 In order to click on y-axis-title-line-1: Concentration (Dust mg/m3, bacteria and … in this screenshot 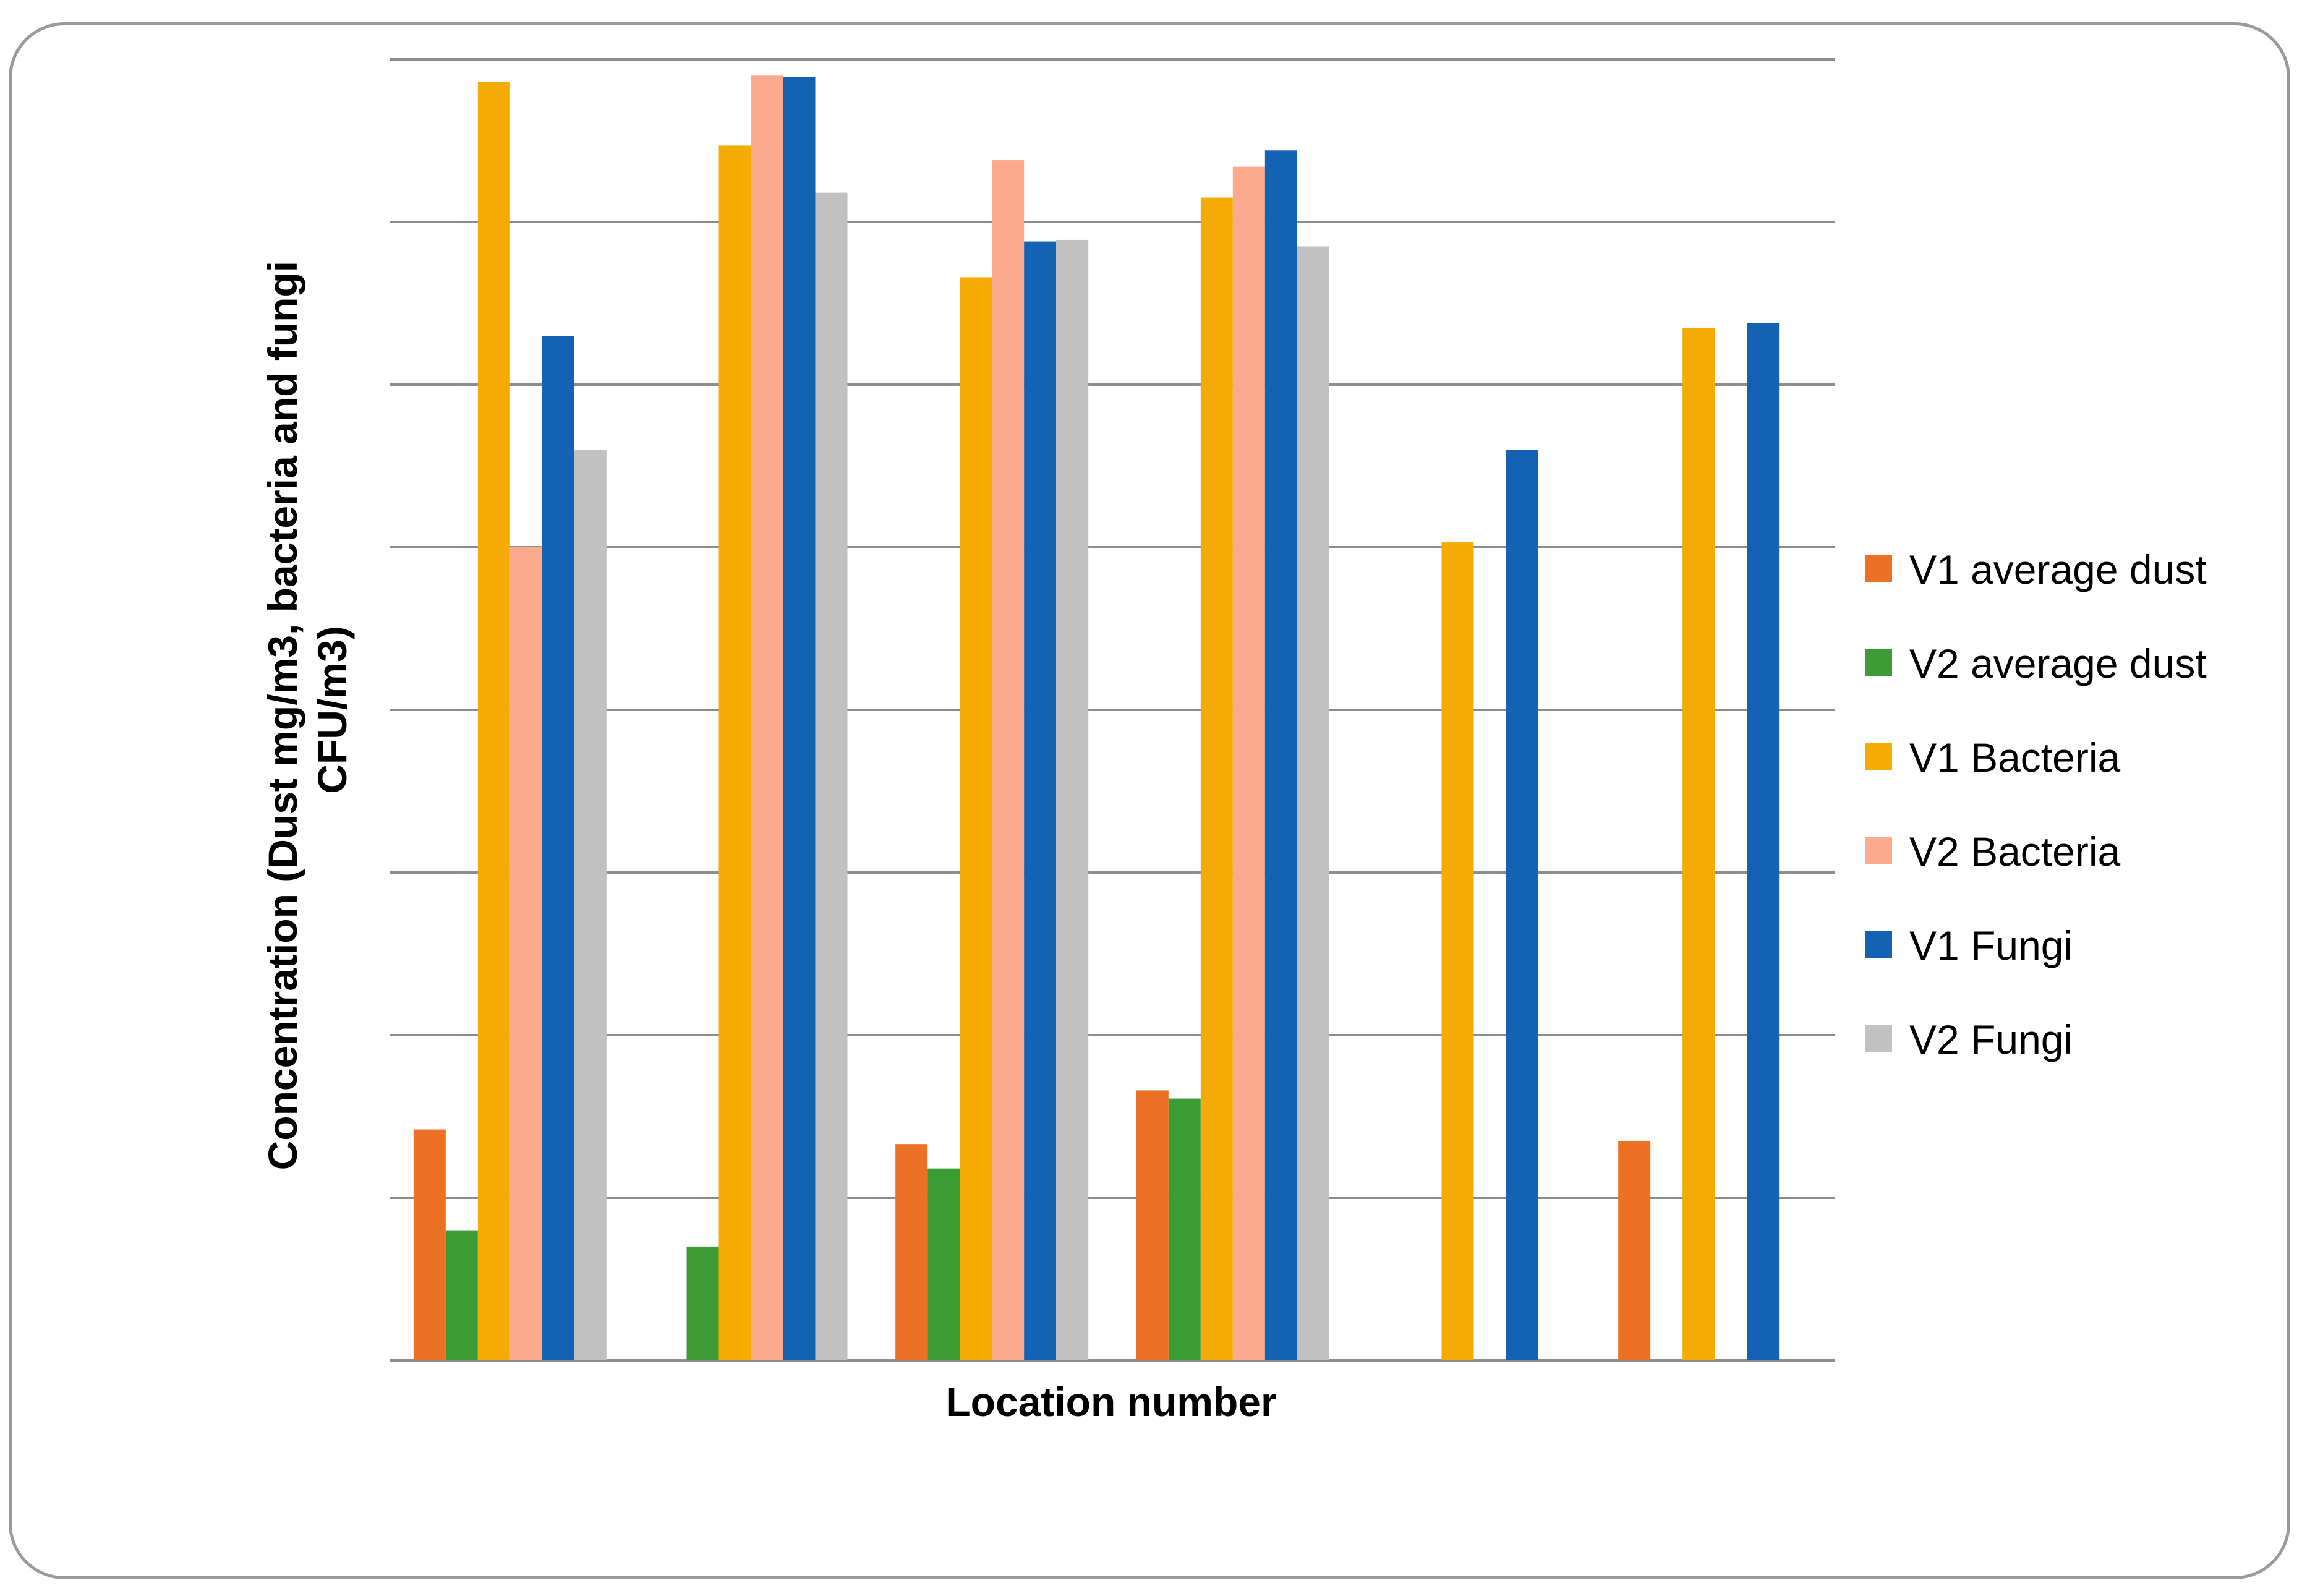, I will do `click(282, 715)`.